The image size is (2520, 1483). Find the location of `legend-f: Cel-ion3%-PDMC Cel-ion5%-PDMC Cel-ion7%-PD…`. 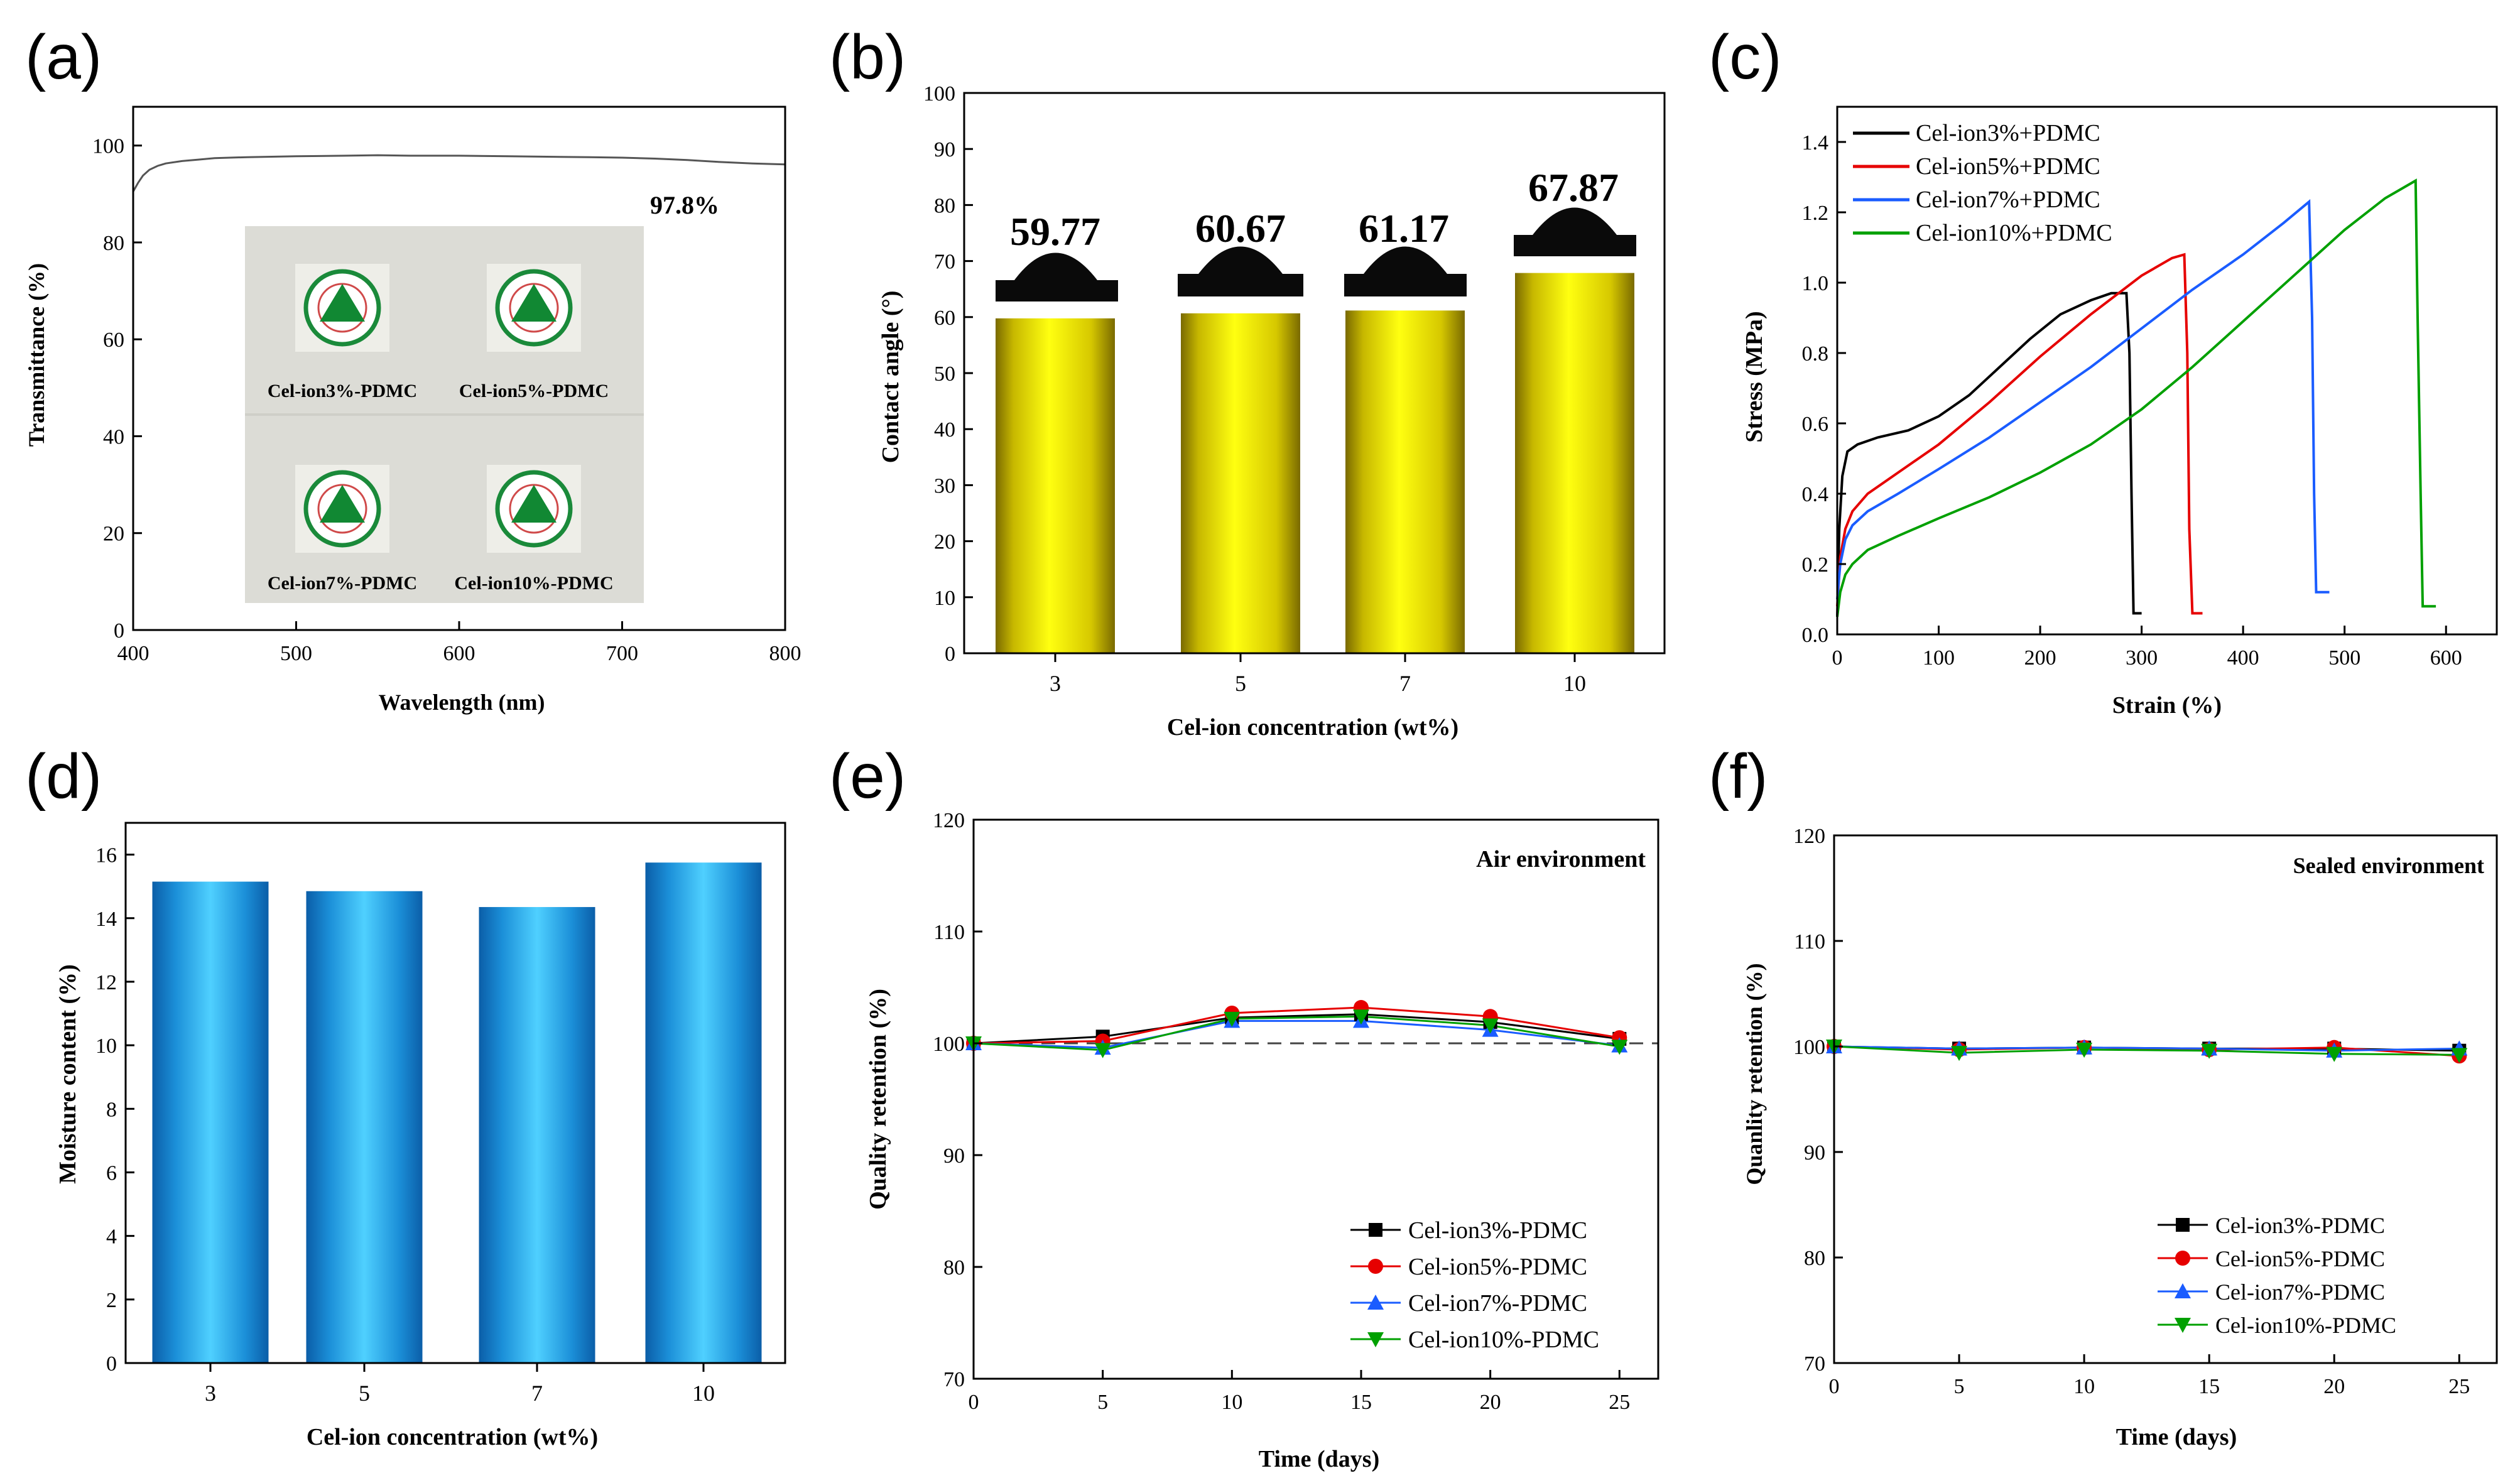

legend-f: Cel-ion3%-PDMC Cel-ion5%-PDMC Cel-ion7%-PD… is located at coordinates (2277, 1275).